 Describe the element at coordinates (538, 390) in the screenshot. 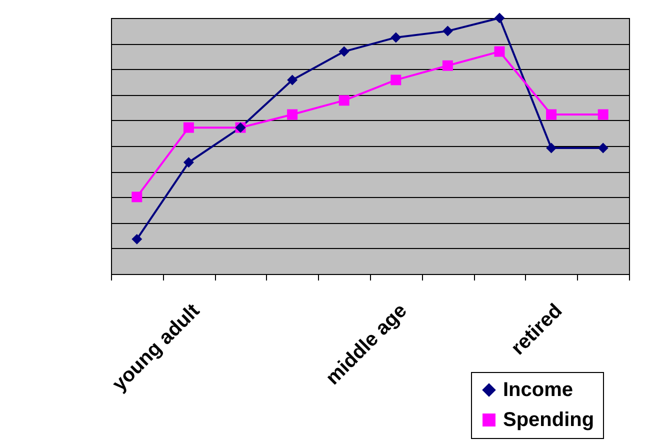

I see `legend-label: Income` at that location.